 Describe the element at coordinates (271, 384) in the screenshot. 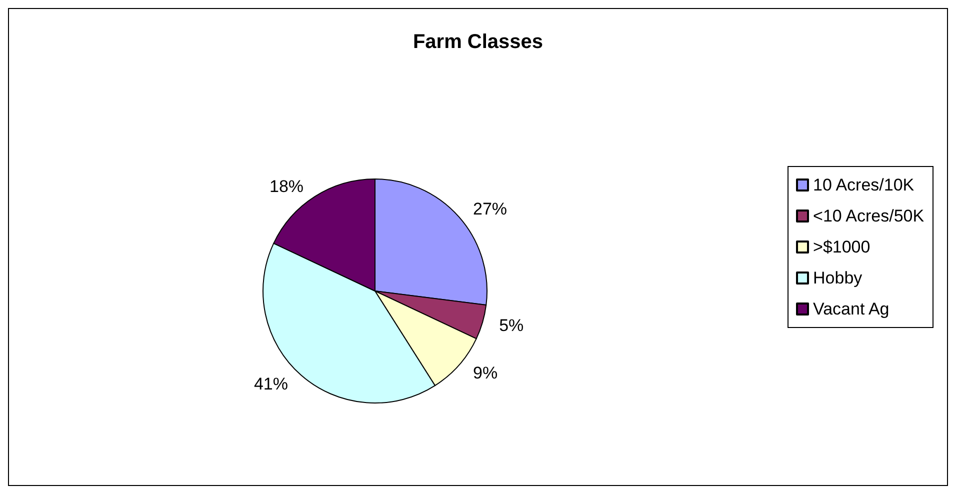

I see `data-label: 41%` at that location.